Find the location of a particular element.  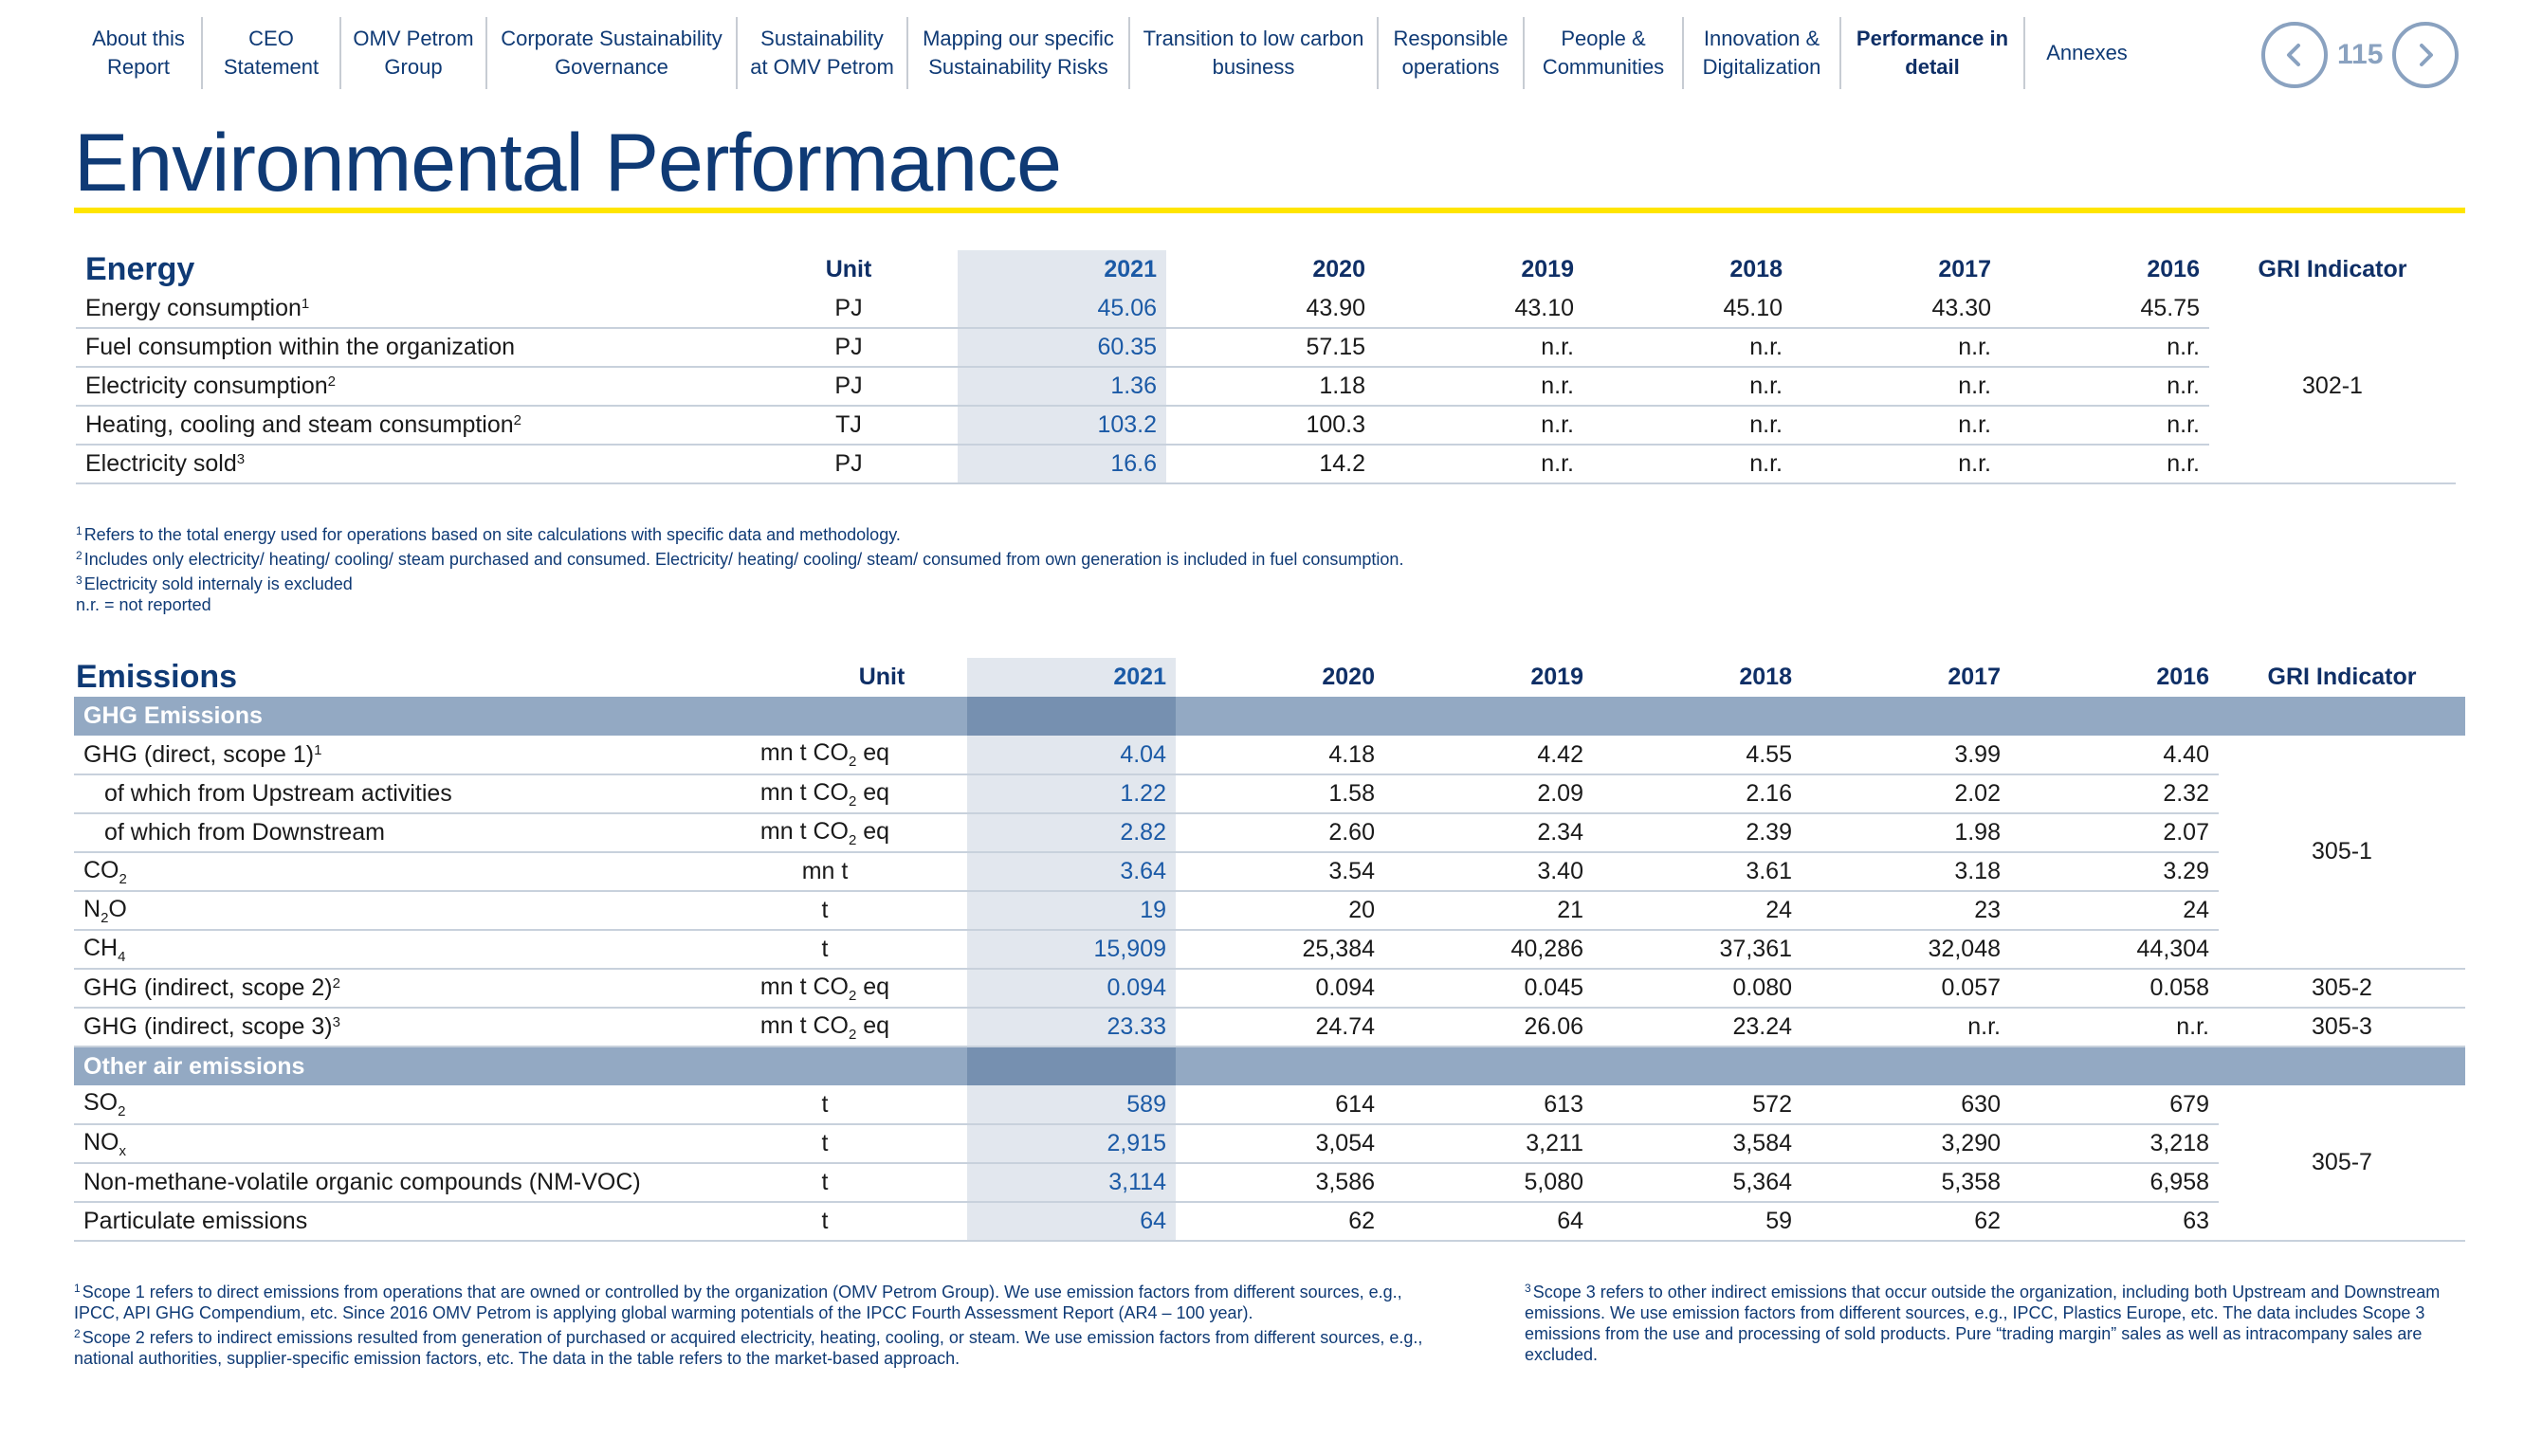

value-cell: 2.09 is located at coordinates (1488, 793).